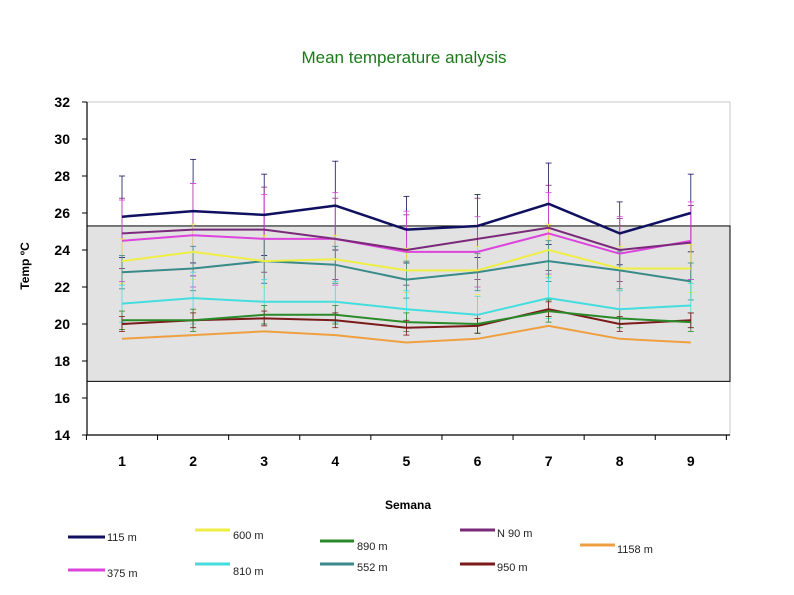  Describe the element at coordinates (62, 176) in the screenshot. I see `y-tick-label: 28` at that location.